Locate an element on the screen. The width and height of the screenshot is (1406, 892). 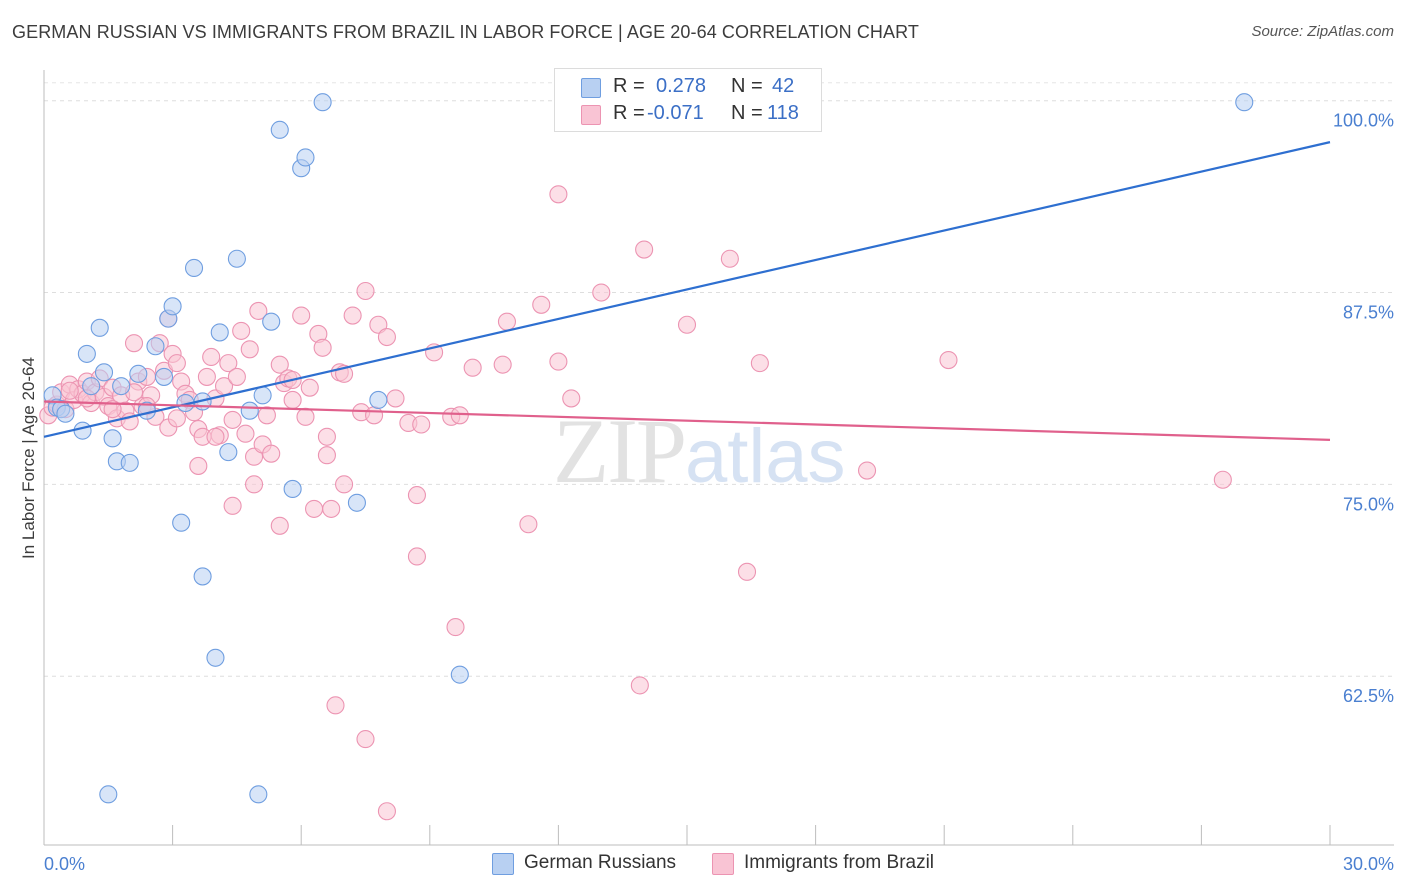
y-tick-label: 87.5% is located at coordinates (1368, 313).